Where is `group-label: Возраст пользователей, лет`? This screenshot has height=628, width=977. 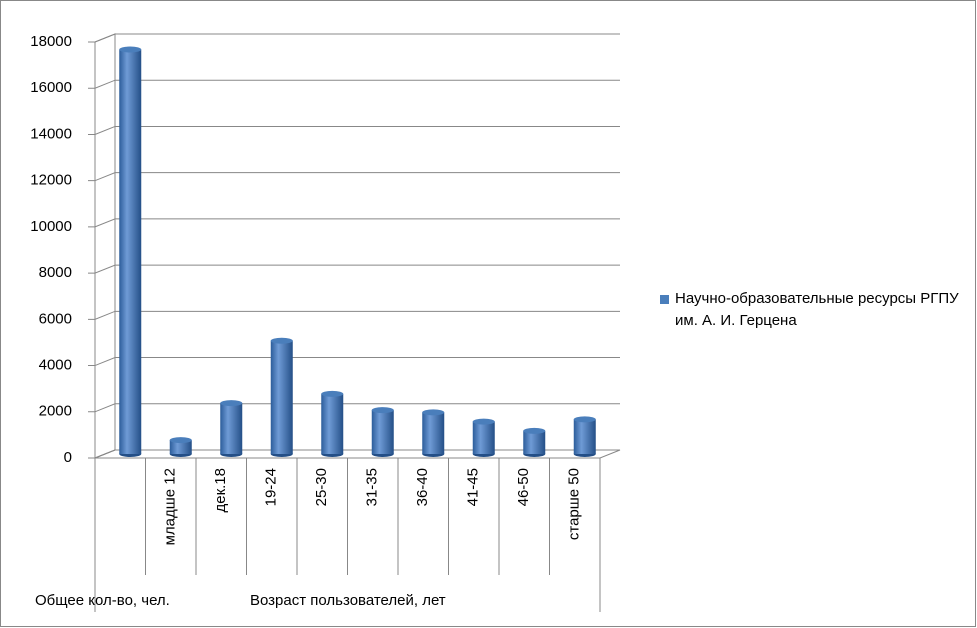 group-label: Возраст пользователей, лет is located at coordinates (348, 600).